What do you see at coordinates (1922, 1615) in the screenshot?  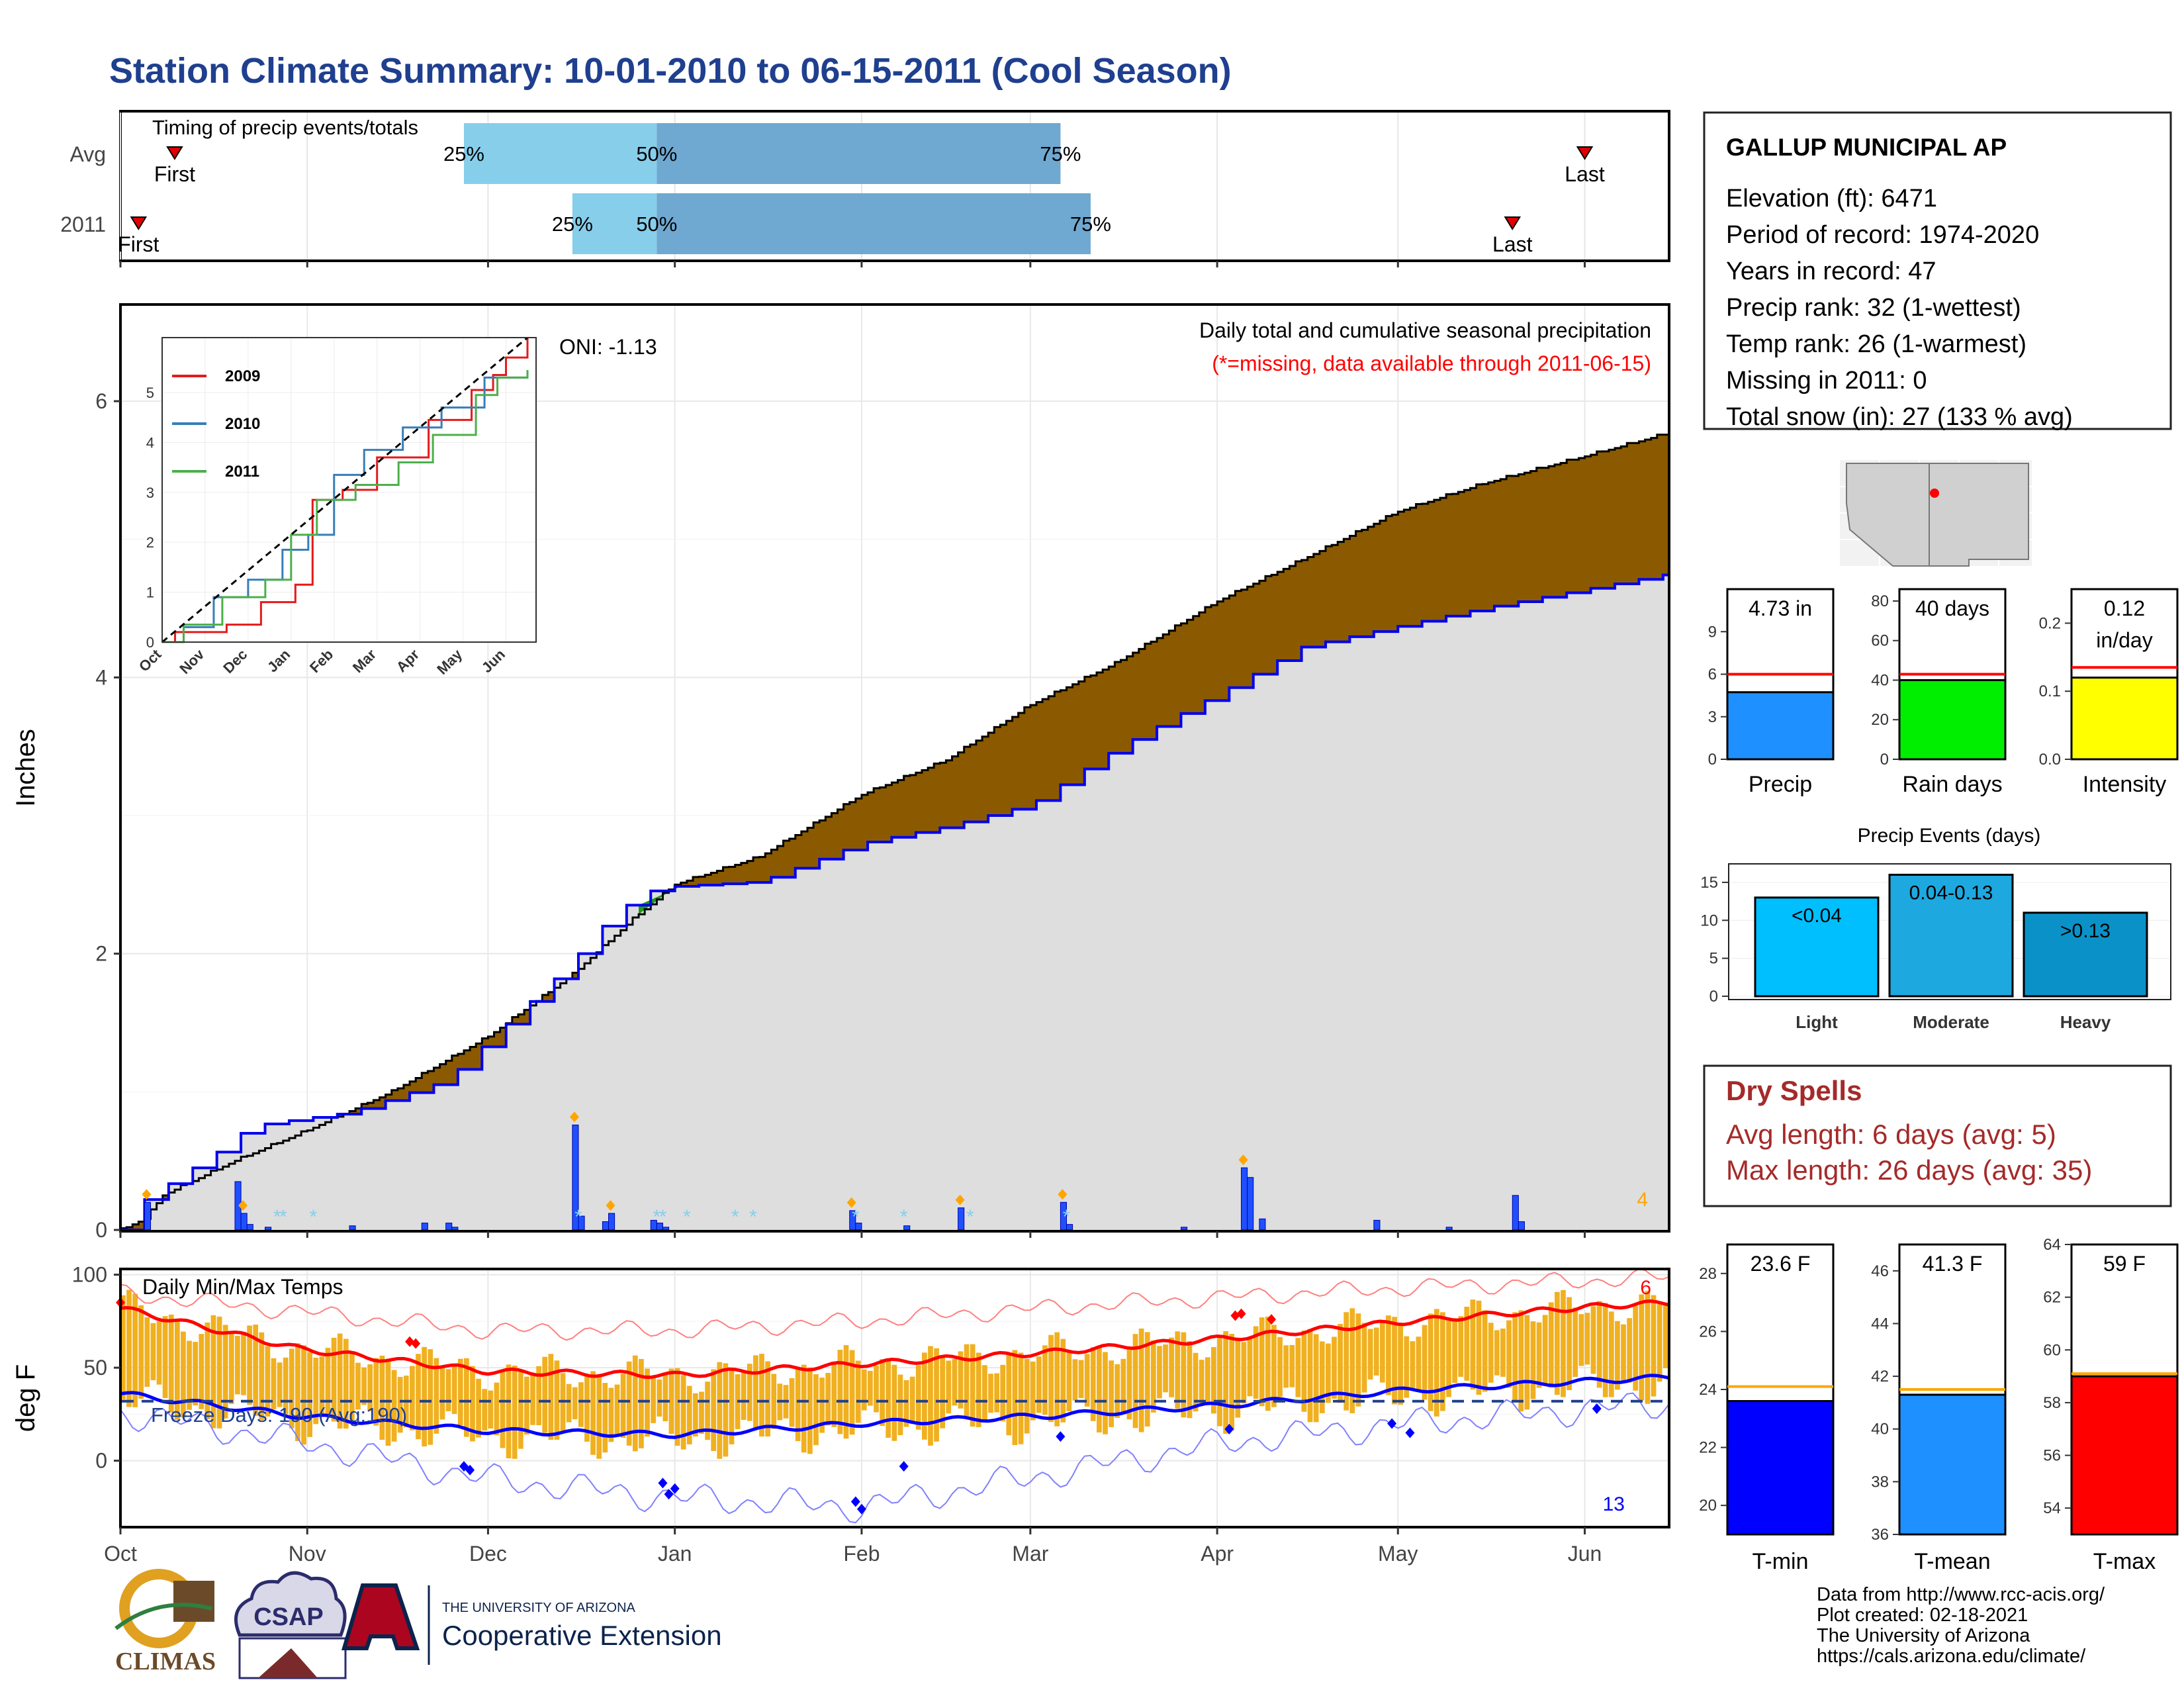 I see `footer-line-2: Plot created: 02-18-2021` at bounding box center [1922, 1615].